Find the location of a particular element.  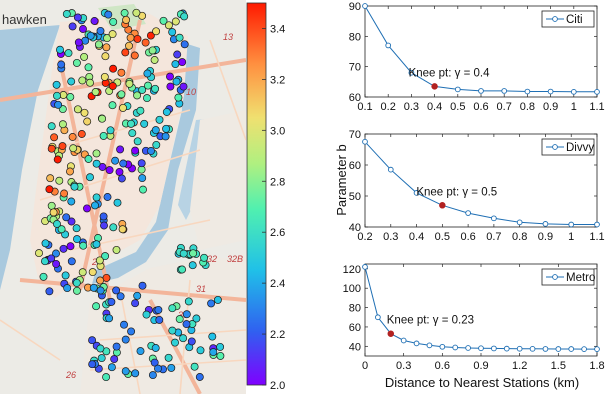

legend-label: Metro is located at coordinates (580, 278).